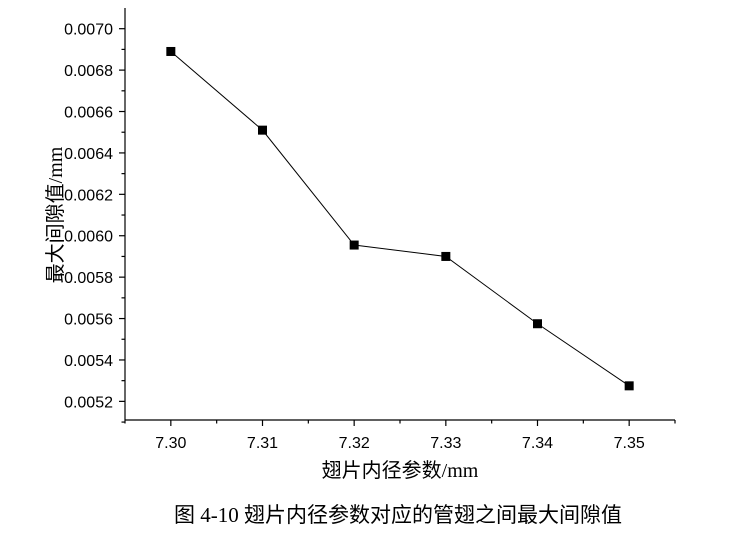 Image resolution: width=744 pixels, height=542 pixels. What do you see at coordinates (170, 443) in the screenshot?
I see `x-tick-label: 7.30` at bounding box center [170, 443].